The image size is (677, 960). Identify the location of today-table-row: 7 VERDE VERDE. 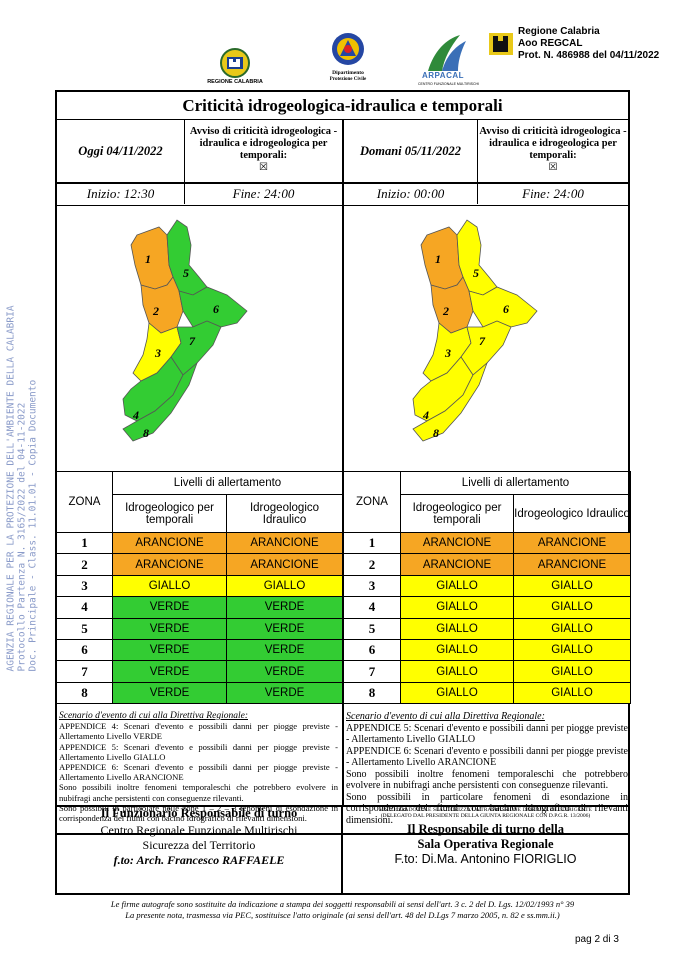
(199, 671).